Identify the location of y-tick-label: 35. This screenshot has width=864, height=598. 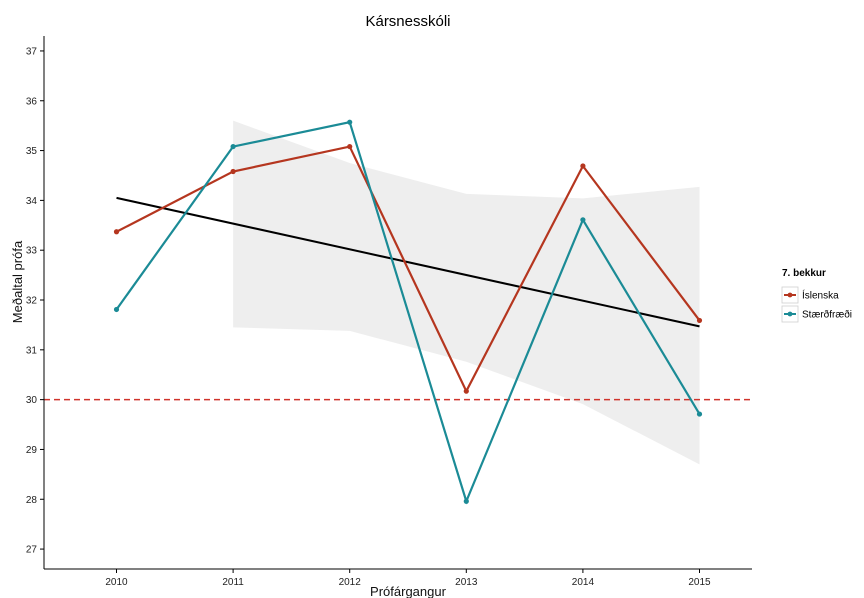
(32, 151).